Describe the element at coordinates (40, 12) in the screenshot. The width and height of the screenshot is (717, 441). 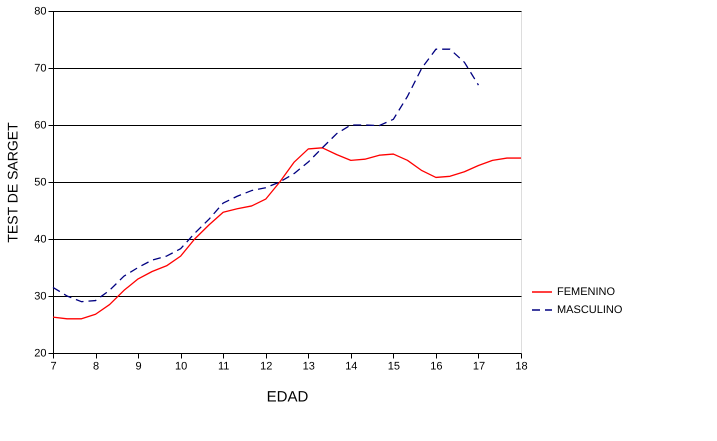
I see `y-tick-label: 80` at that location.